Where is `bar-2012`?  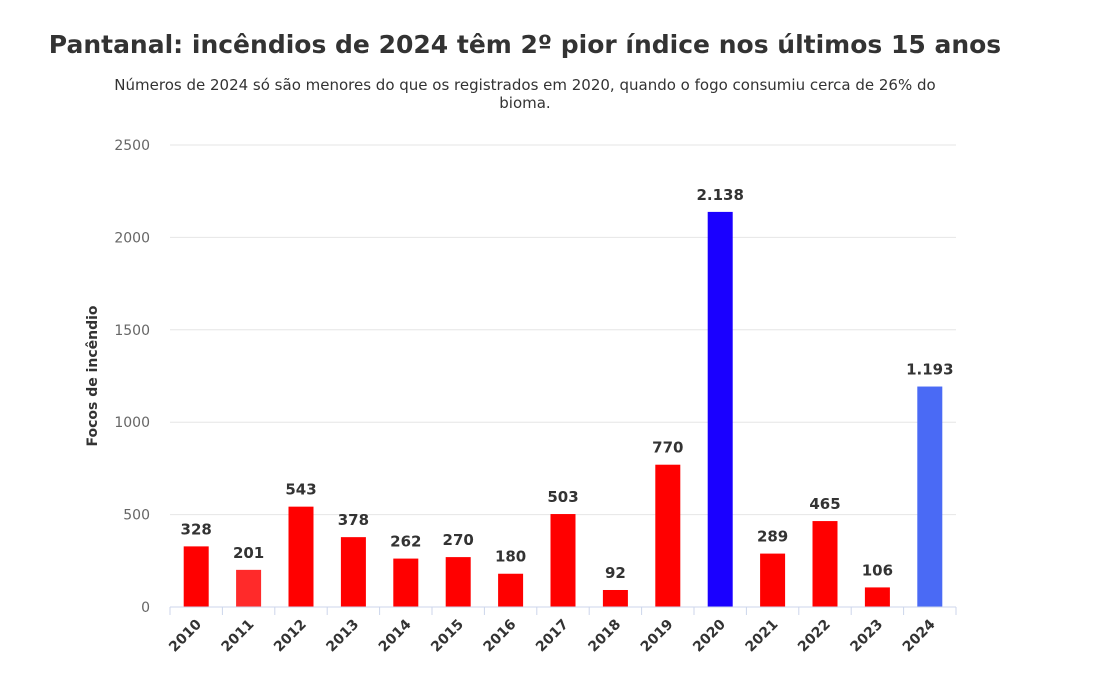 bar-2012 is located at coordinates (301, 556).